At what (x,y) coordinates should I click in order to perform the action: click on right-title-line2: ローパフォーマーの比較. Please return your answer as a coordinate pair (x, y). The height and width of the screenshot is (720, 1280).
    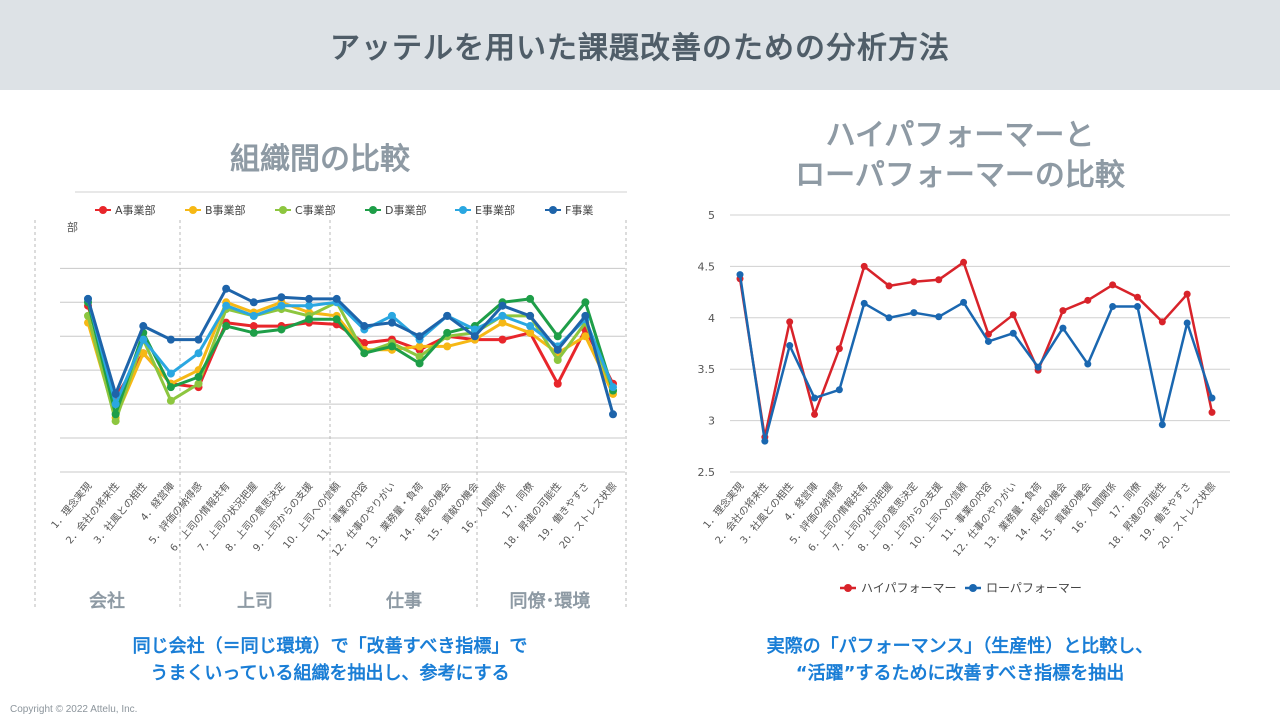
    Looking at the image, I should click on (960, 175).